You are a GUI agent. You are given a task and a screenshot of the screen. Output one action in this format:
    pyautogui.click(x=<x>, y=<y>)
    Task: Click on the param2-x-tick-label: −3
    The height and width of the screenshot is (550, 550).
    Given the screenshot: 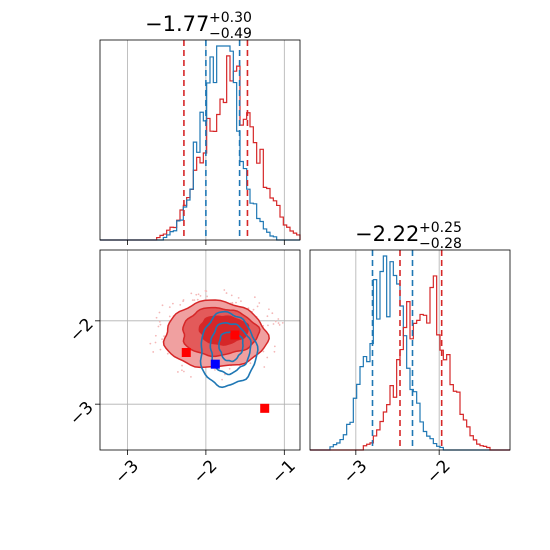 What is the action you would take?
    pyautogui.click(x=356, y=472)
    